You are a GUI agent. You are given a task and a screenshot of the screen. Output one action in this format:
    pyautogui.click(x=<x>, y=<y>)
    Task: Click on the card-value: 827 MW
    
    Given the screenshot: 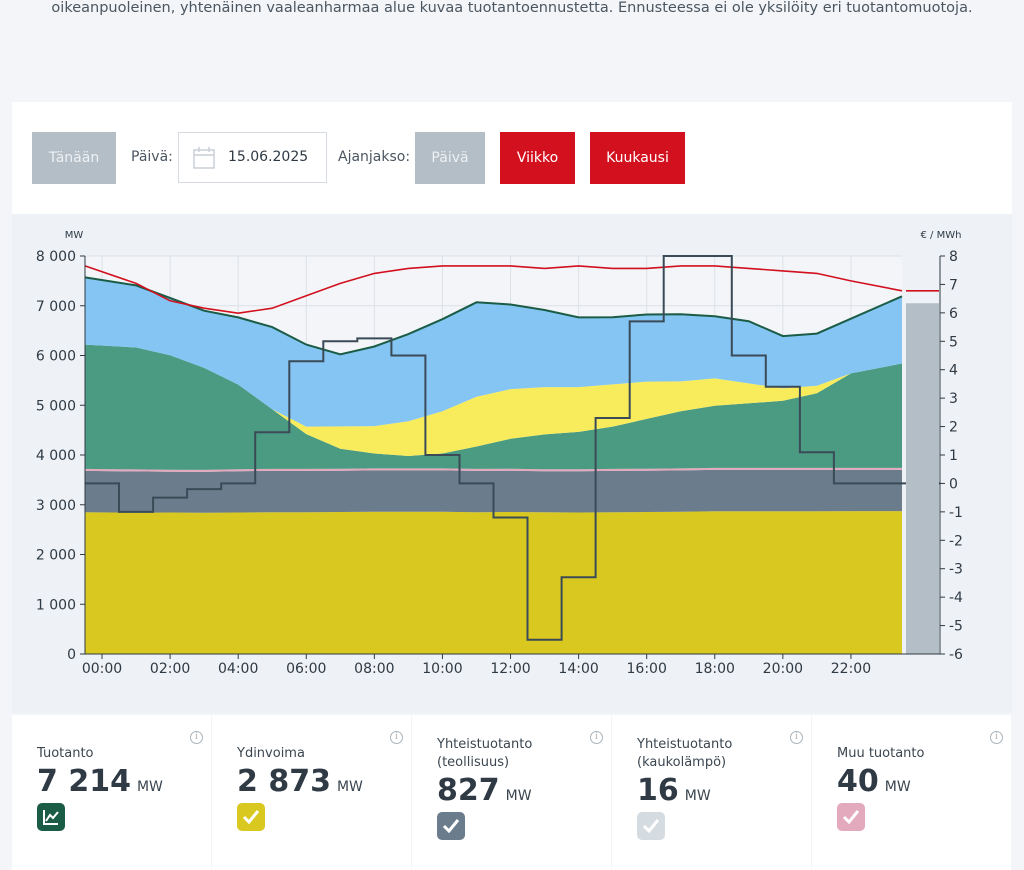 What is the action you would take?
    pyautogui.click(x=484, y=790)
    